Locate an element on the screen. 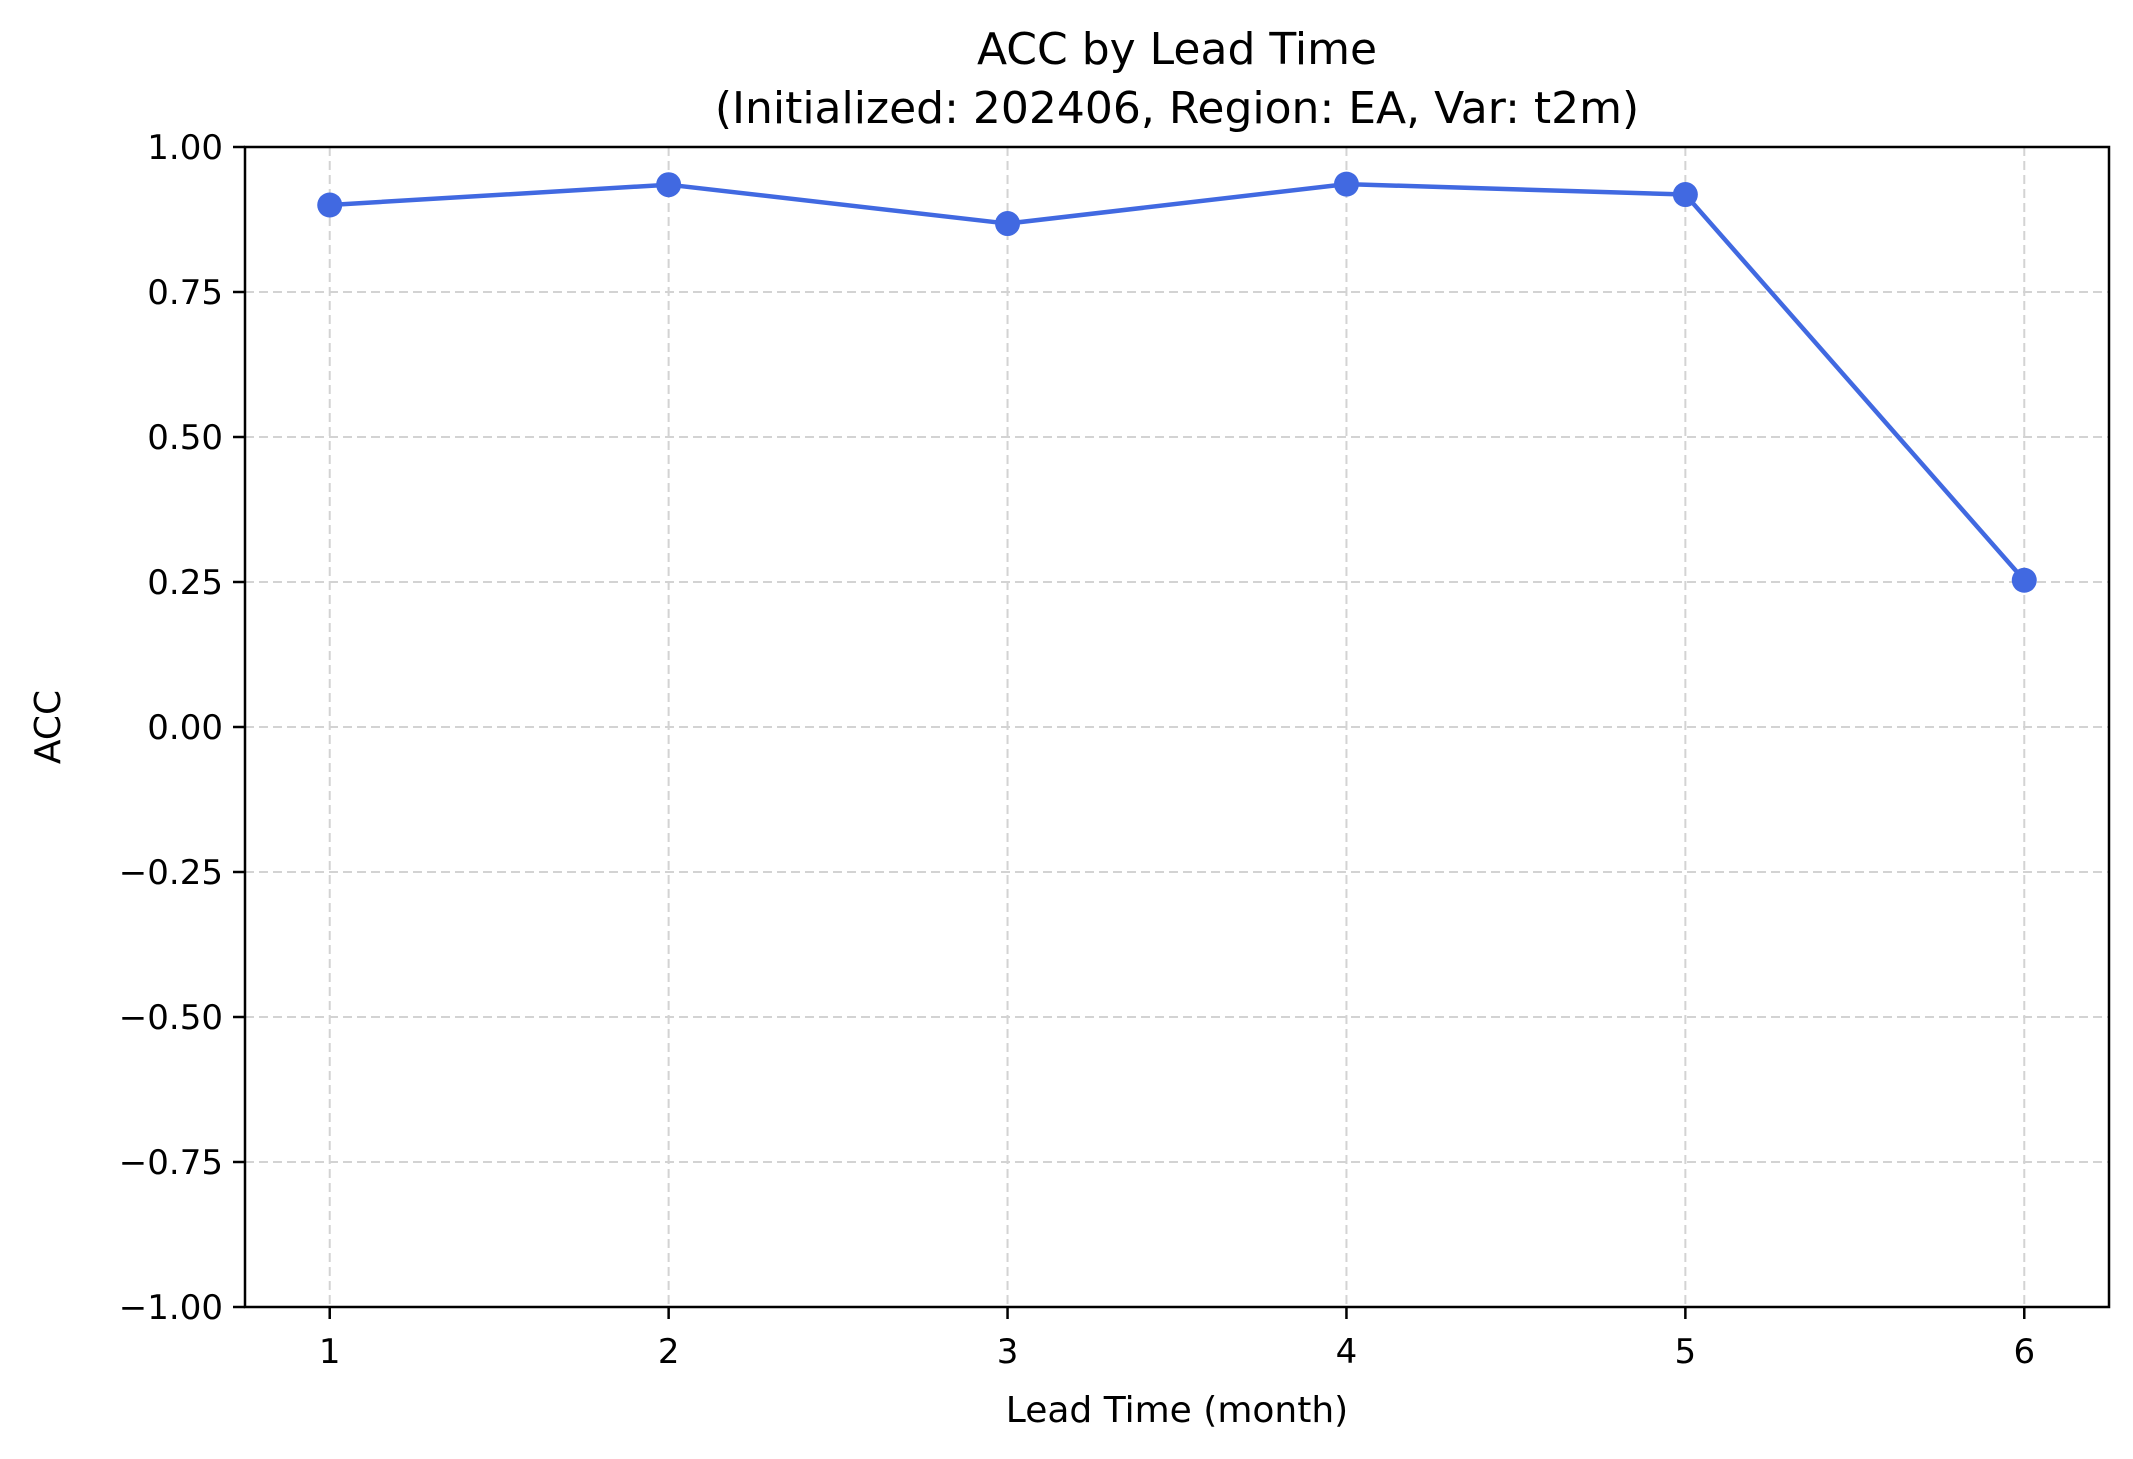  y-tick-label: 0.25 is located at coordinates (185, 583).